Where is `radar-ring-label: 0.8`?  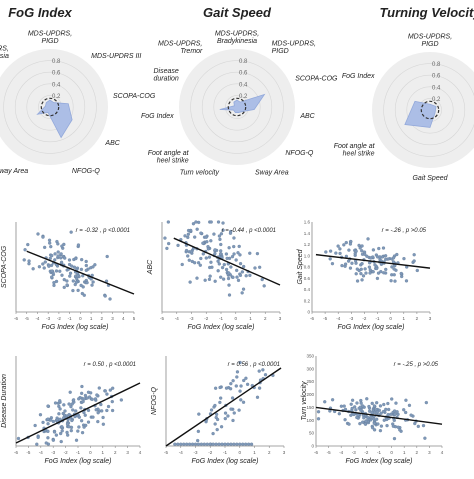 radar-ring-label: 0.8 is located at coordinates (56, 62).